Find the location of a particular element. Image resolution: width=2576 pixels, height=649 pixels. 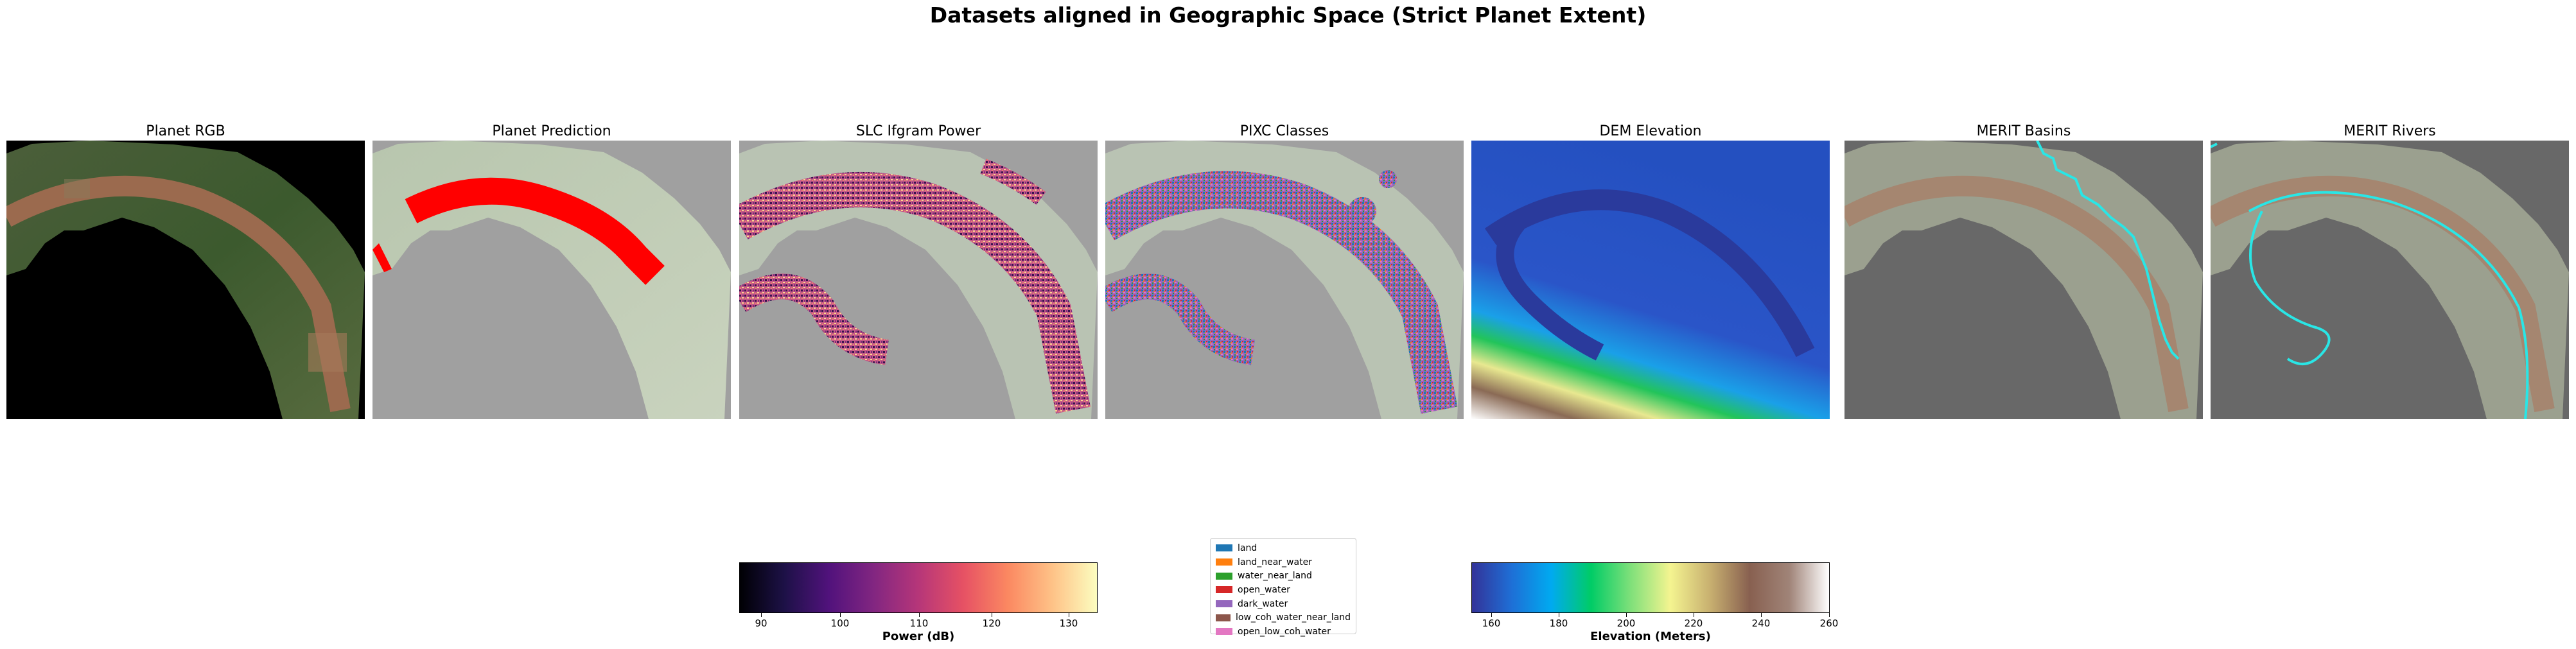

elevation-colorbar-label: Elevation (Meters) is located at coordinates (1650, 637).